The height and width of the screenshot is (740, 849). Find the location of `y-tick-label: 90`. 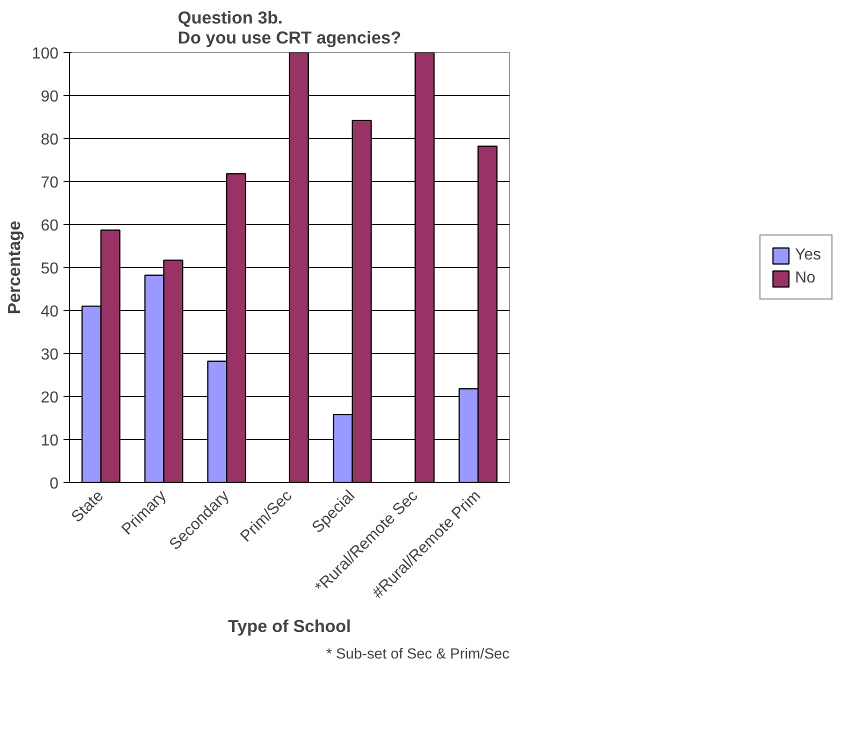

y-tick-label: 90 is located at coordinates (49, 97).